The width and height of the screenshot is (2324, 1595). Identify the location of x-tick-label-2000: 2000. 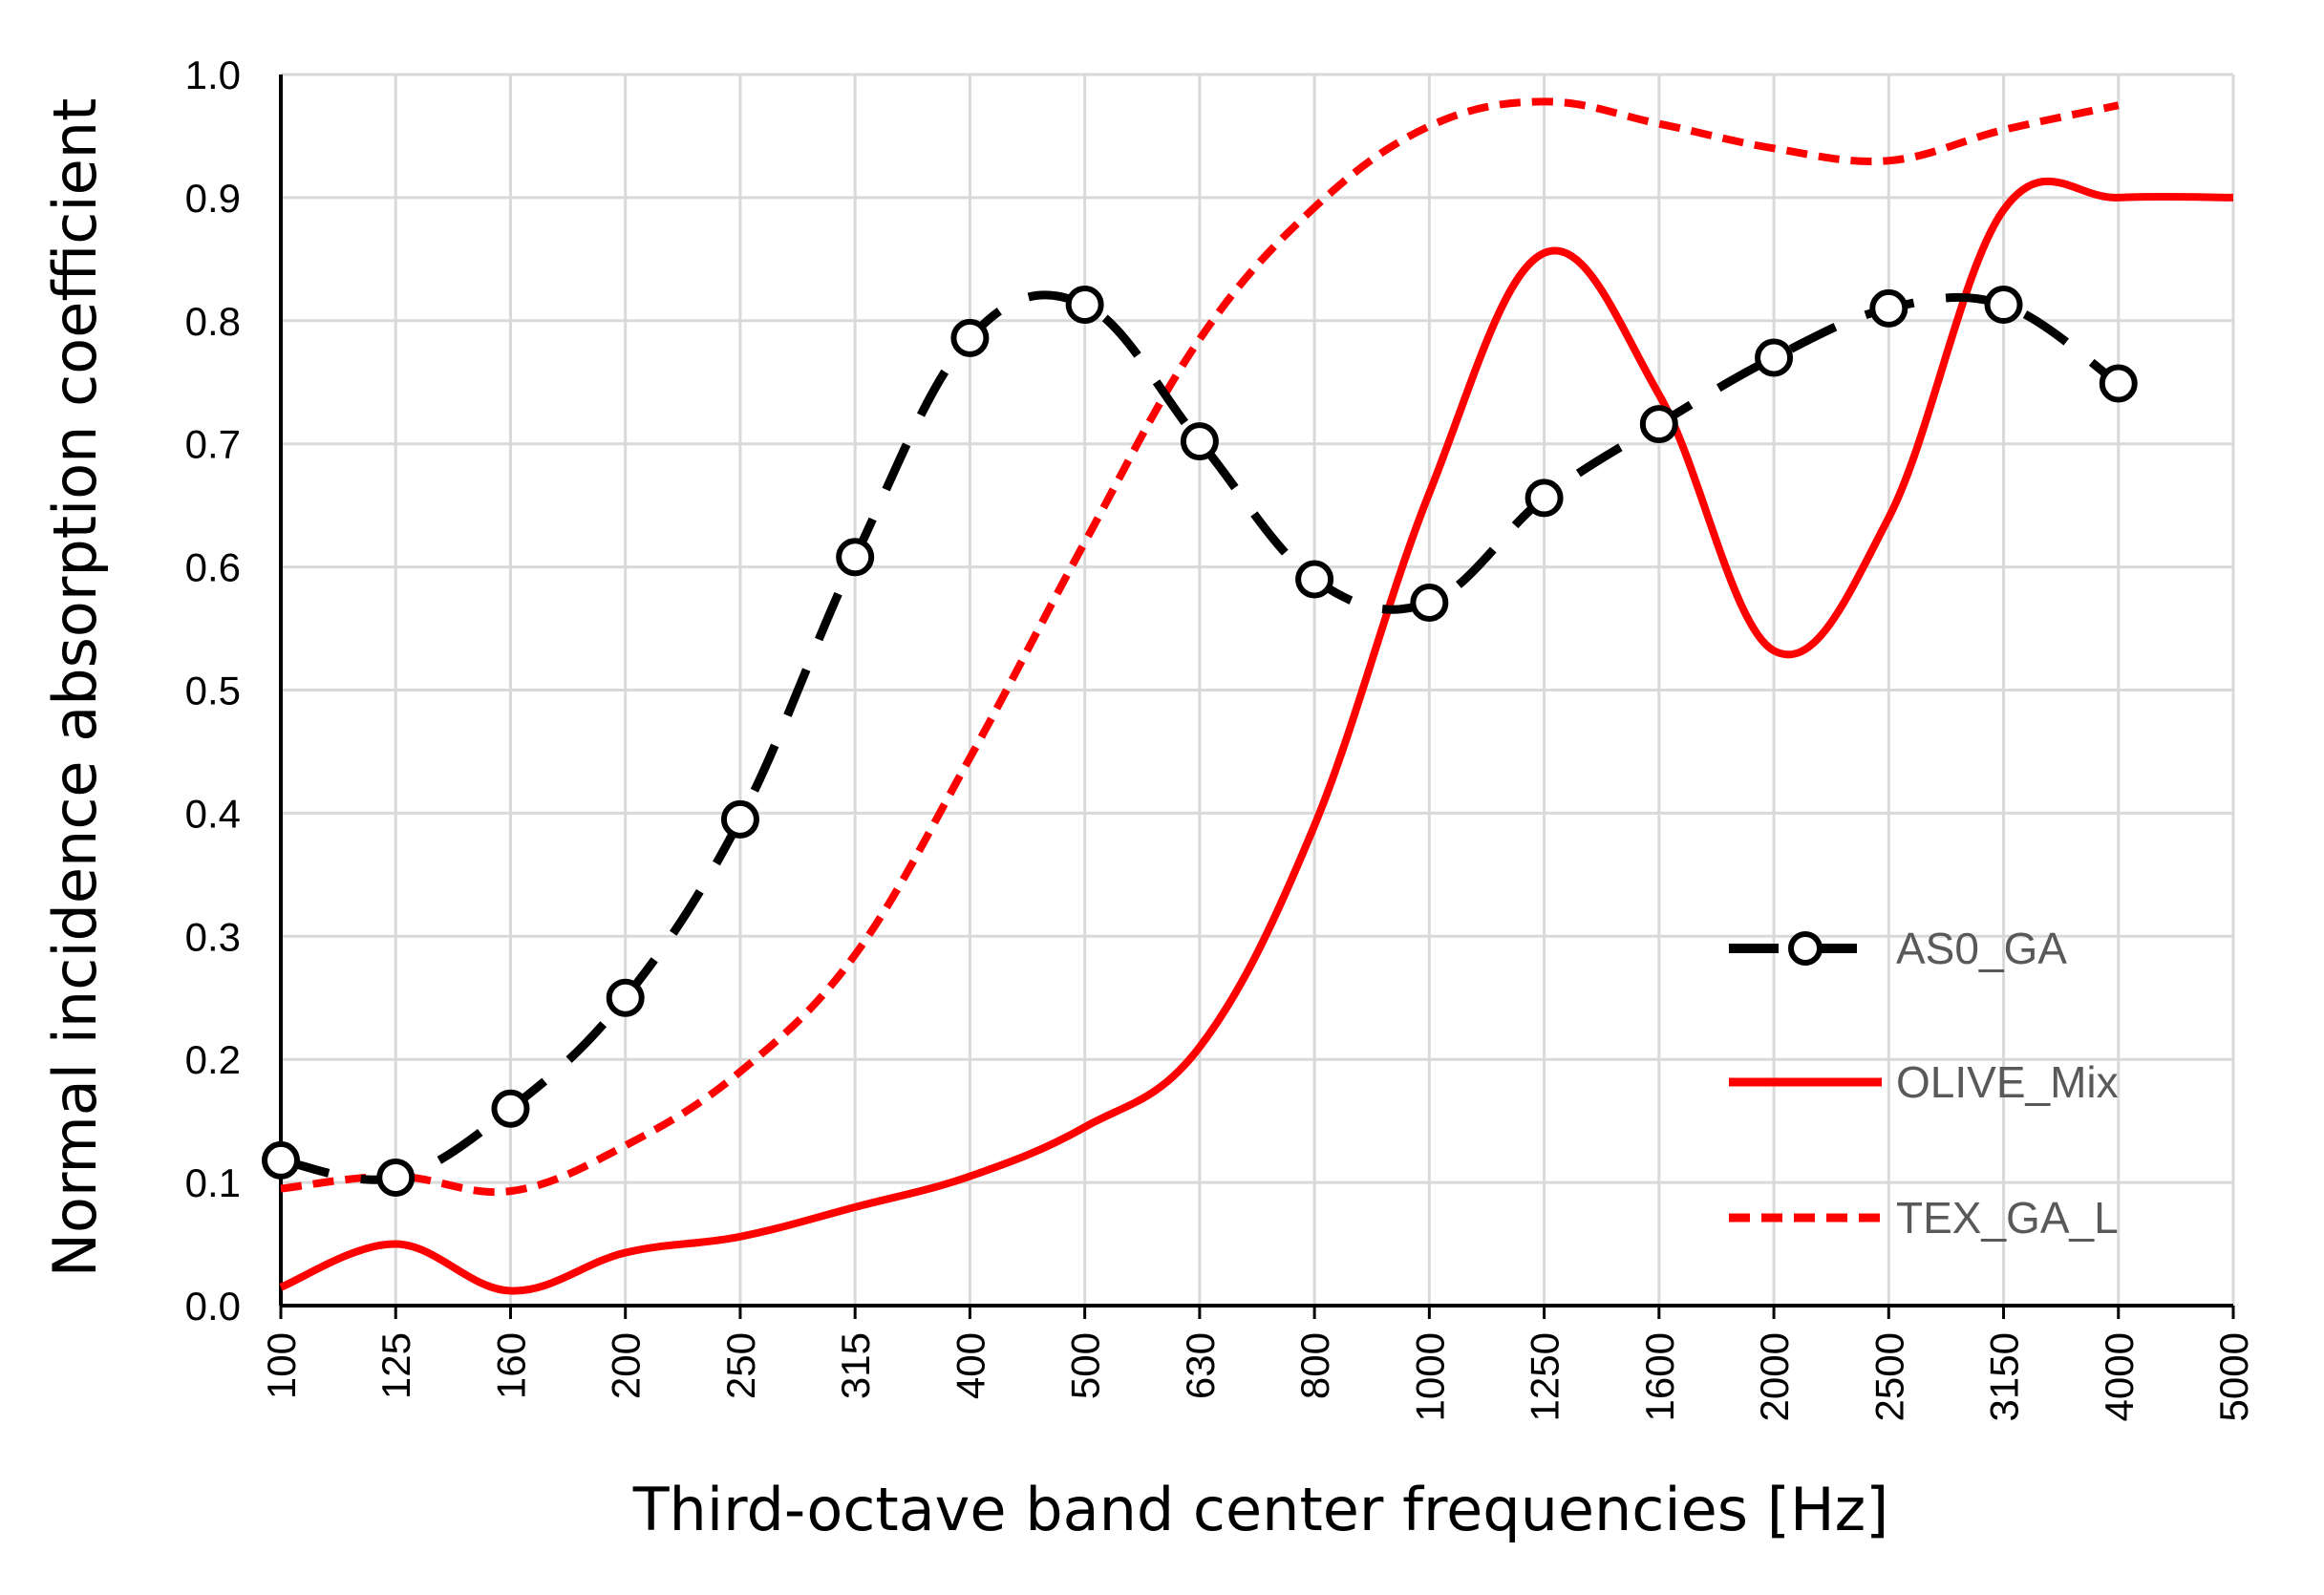
(1775, 1376).